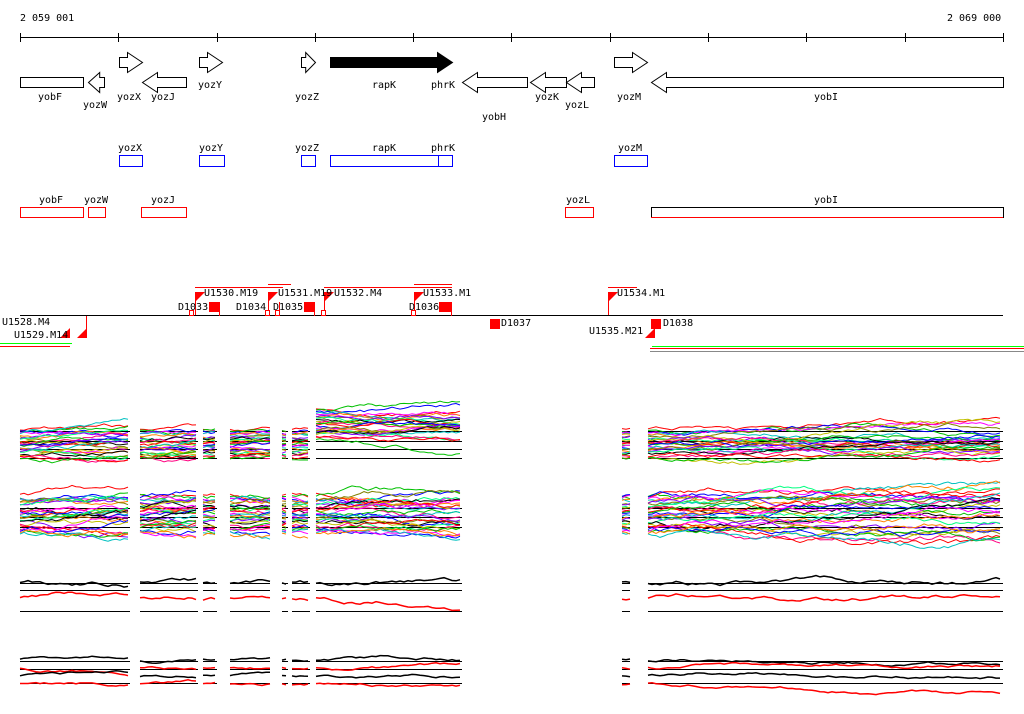  Describe the element at coordinates (96, 200) in the screenshot. I see `rev-label-yozW: yozW` at that location.